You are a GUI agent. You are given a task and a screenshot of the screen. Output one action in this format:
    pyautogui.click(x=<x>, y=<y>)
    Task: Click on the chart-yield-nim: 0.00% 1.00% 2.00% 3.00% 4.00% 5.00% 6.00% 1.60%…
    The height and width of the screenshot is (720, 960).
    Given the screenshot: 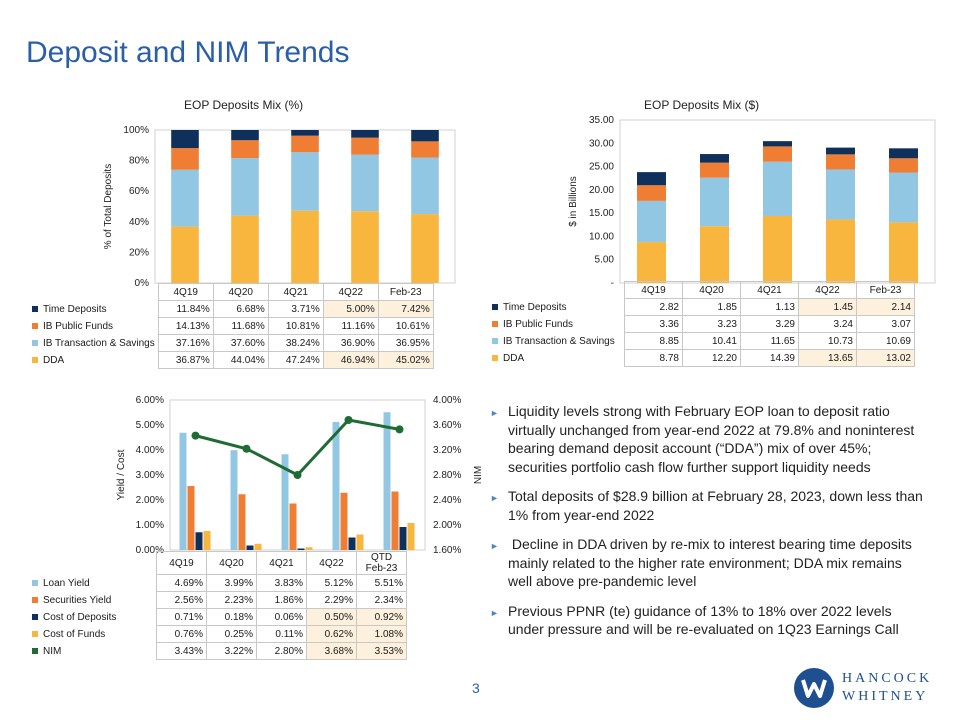 What is the action you would take?
    pyautogui.click(x=300, y=475)
    